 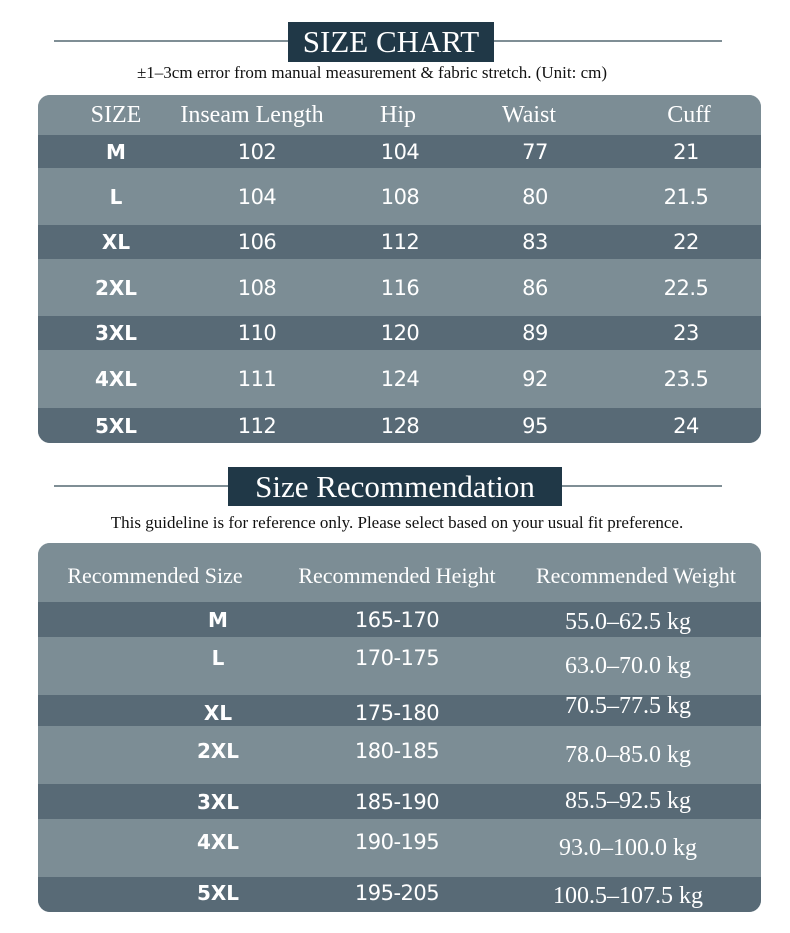 I want to click on hip-cell: 112, so click(x=400, y=242).